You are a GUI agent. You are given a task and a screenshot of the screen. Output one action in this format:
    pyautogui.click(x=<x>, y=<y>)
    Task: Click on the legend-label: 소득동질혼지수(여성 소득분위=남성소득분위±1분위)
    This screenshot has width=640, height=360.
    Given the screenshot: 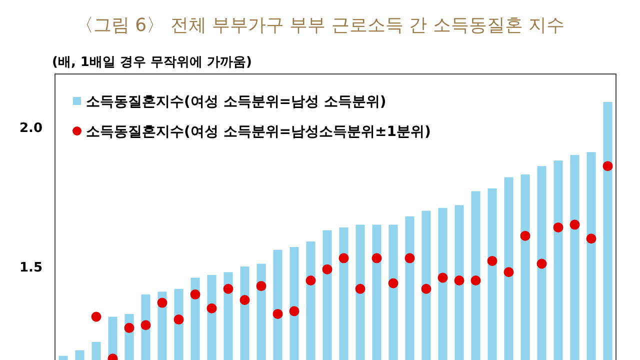 What is the action you would take?
    pyautogui.click(x=258, y=132)
    